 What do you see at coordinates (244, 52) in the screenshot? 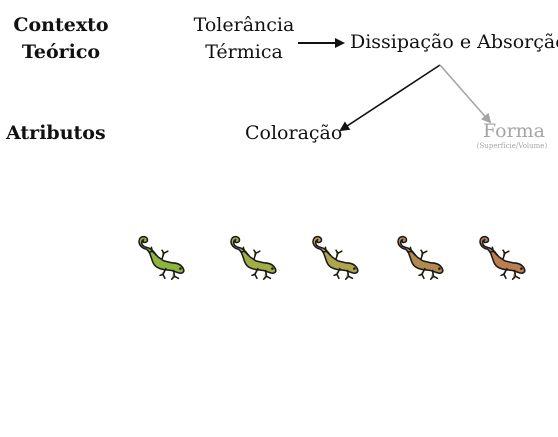
I see `thermal-tolerance-line2: Térmica` at bounding box center [244, 52].